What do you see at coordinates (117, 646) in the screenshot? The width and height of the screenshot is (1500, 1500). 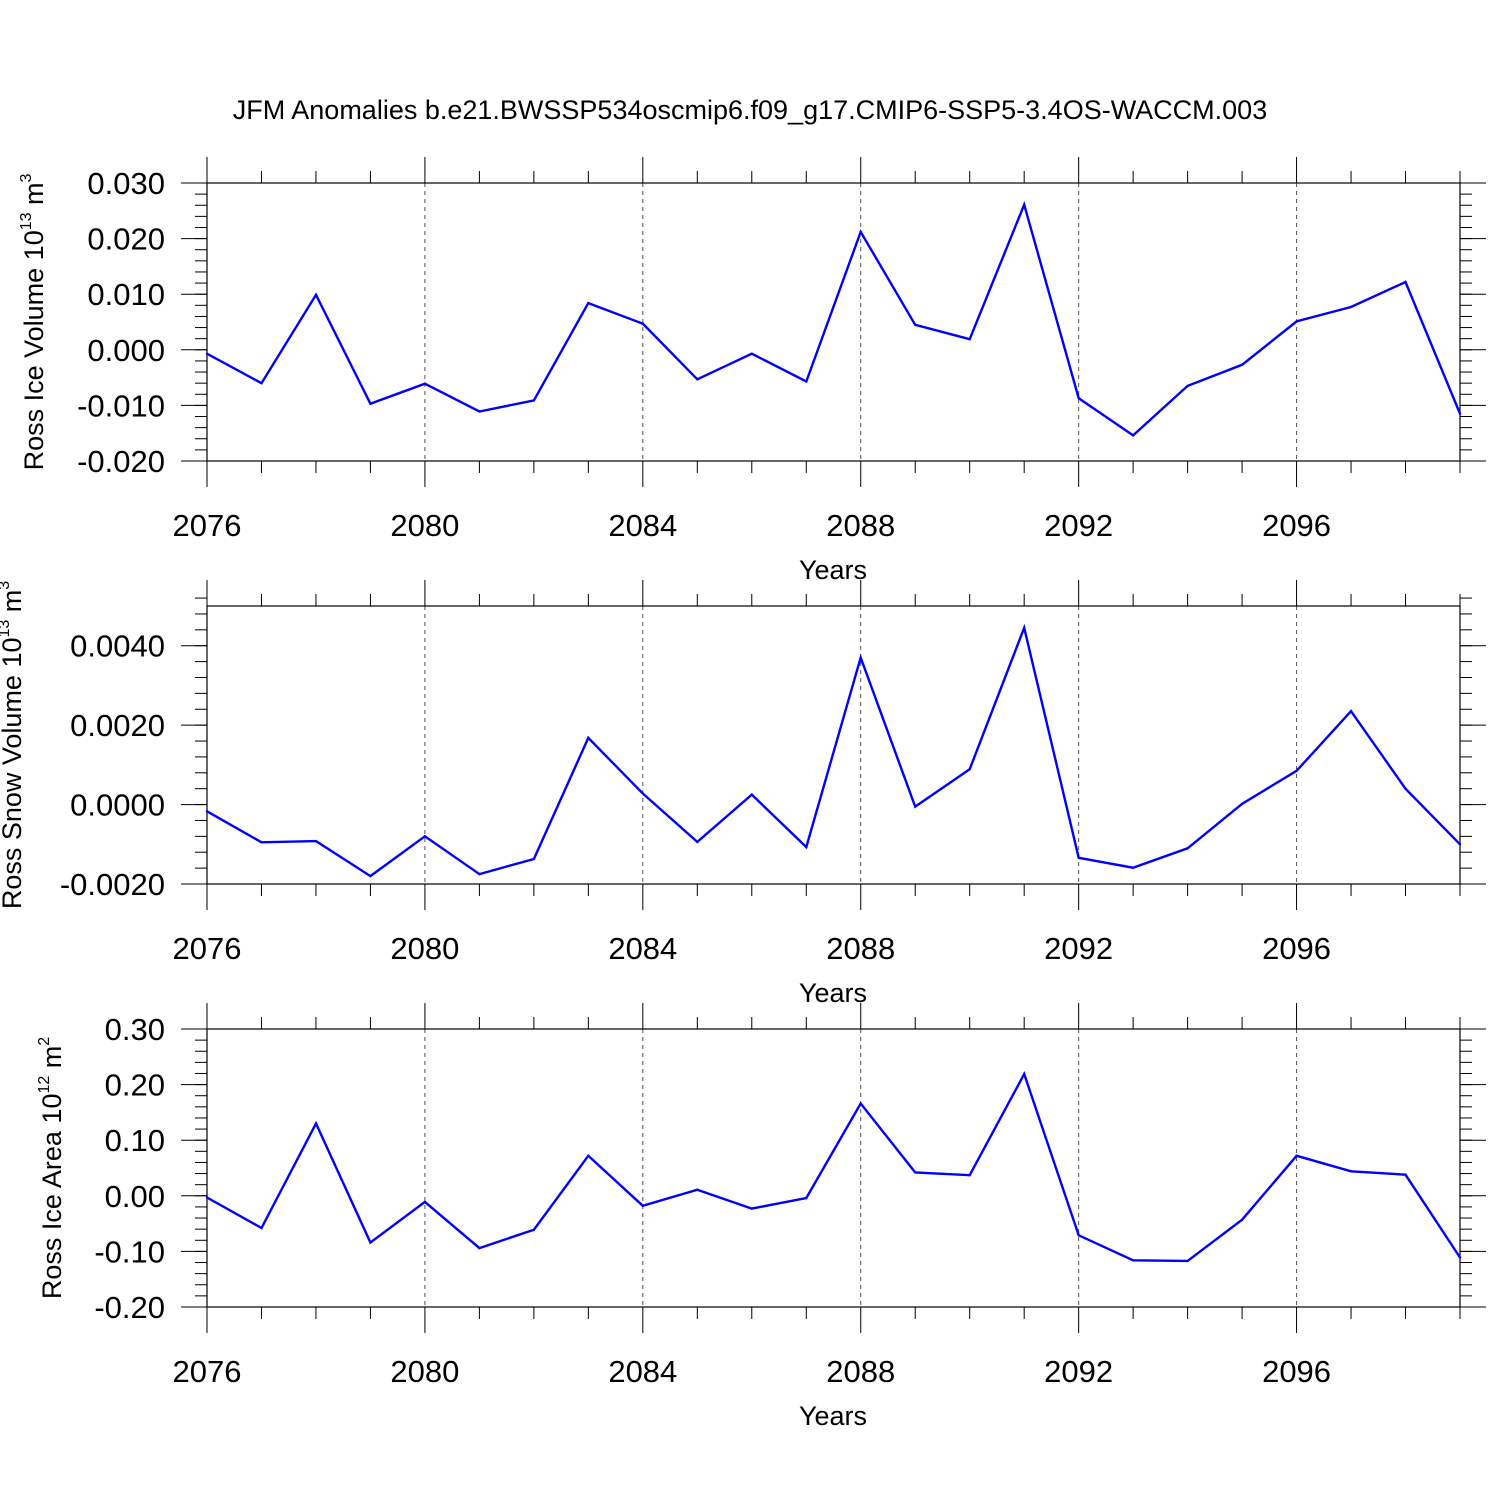 I see `snow-volume-y-tick-label: 0.0040` at bounding box center [117, 646].